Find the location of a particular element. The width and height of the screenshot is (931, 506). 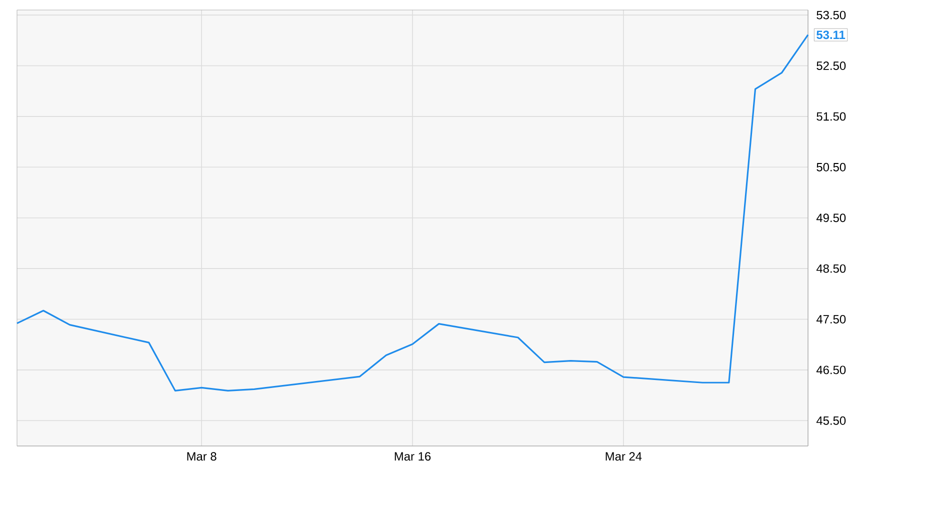

x-tick-label: Mar 8 is located at coordinates (201, 456).